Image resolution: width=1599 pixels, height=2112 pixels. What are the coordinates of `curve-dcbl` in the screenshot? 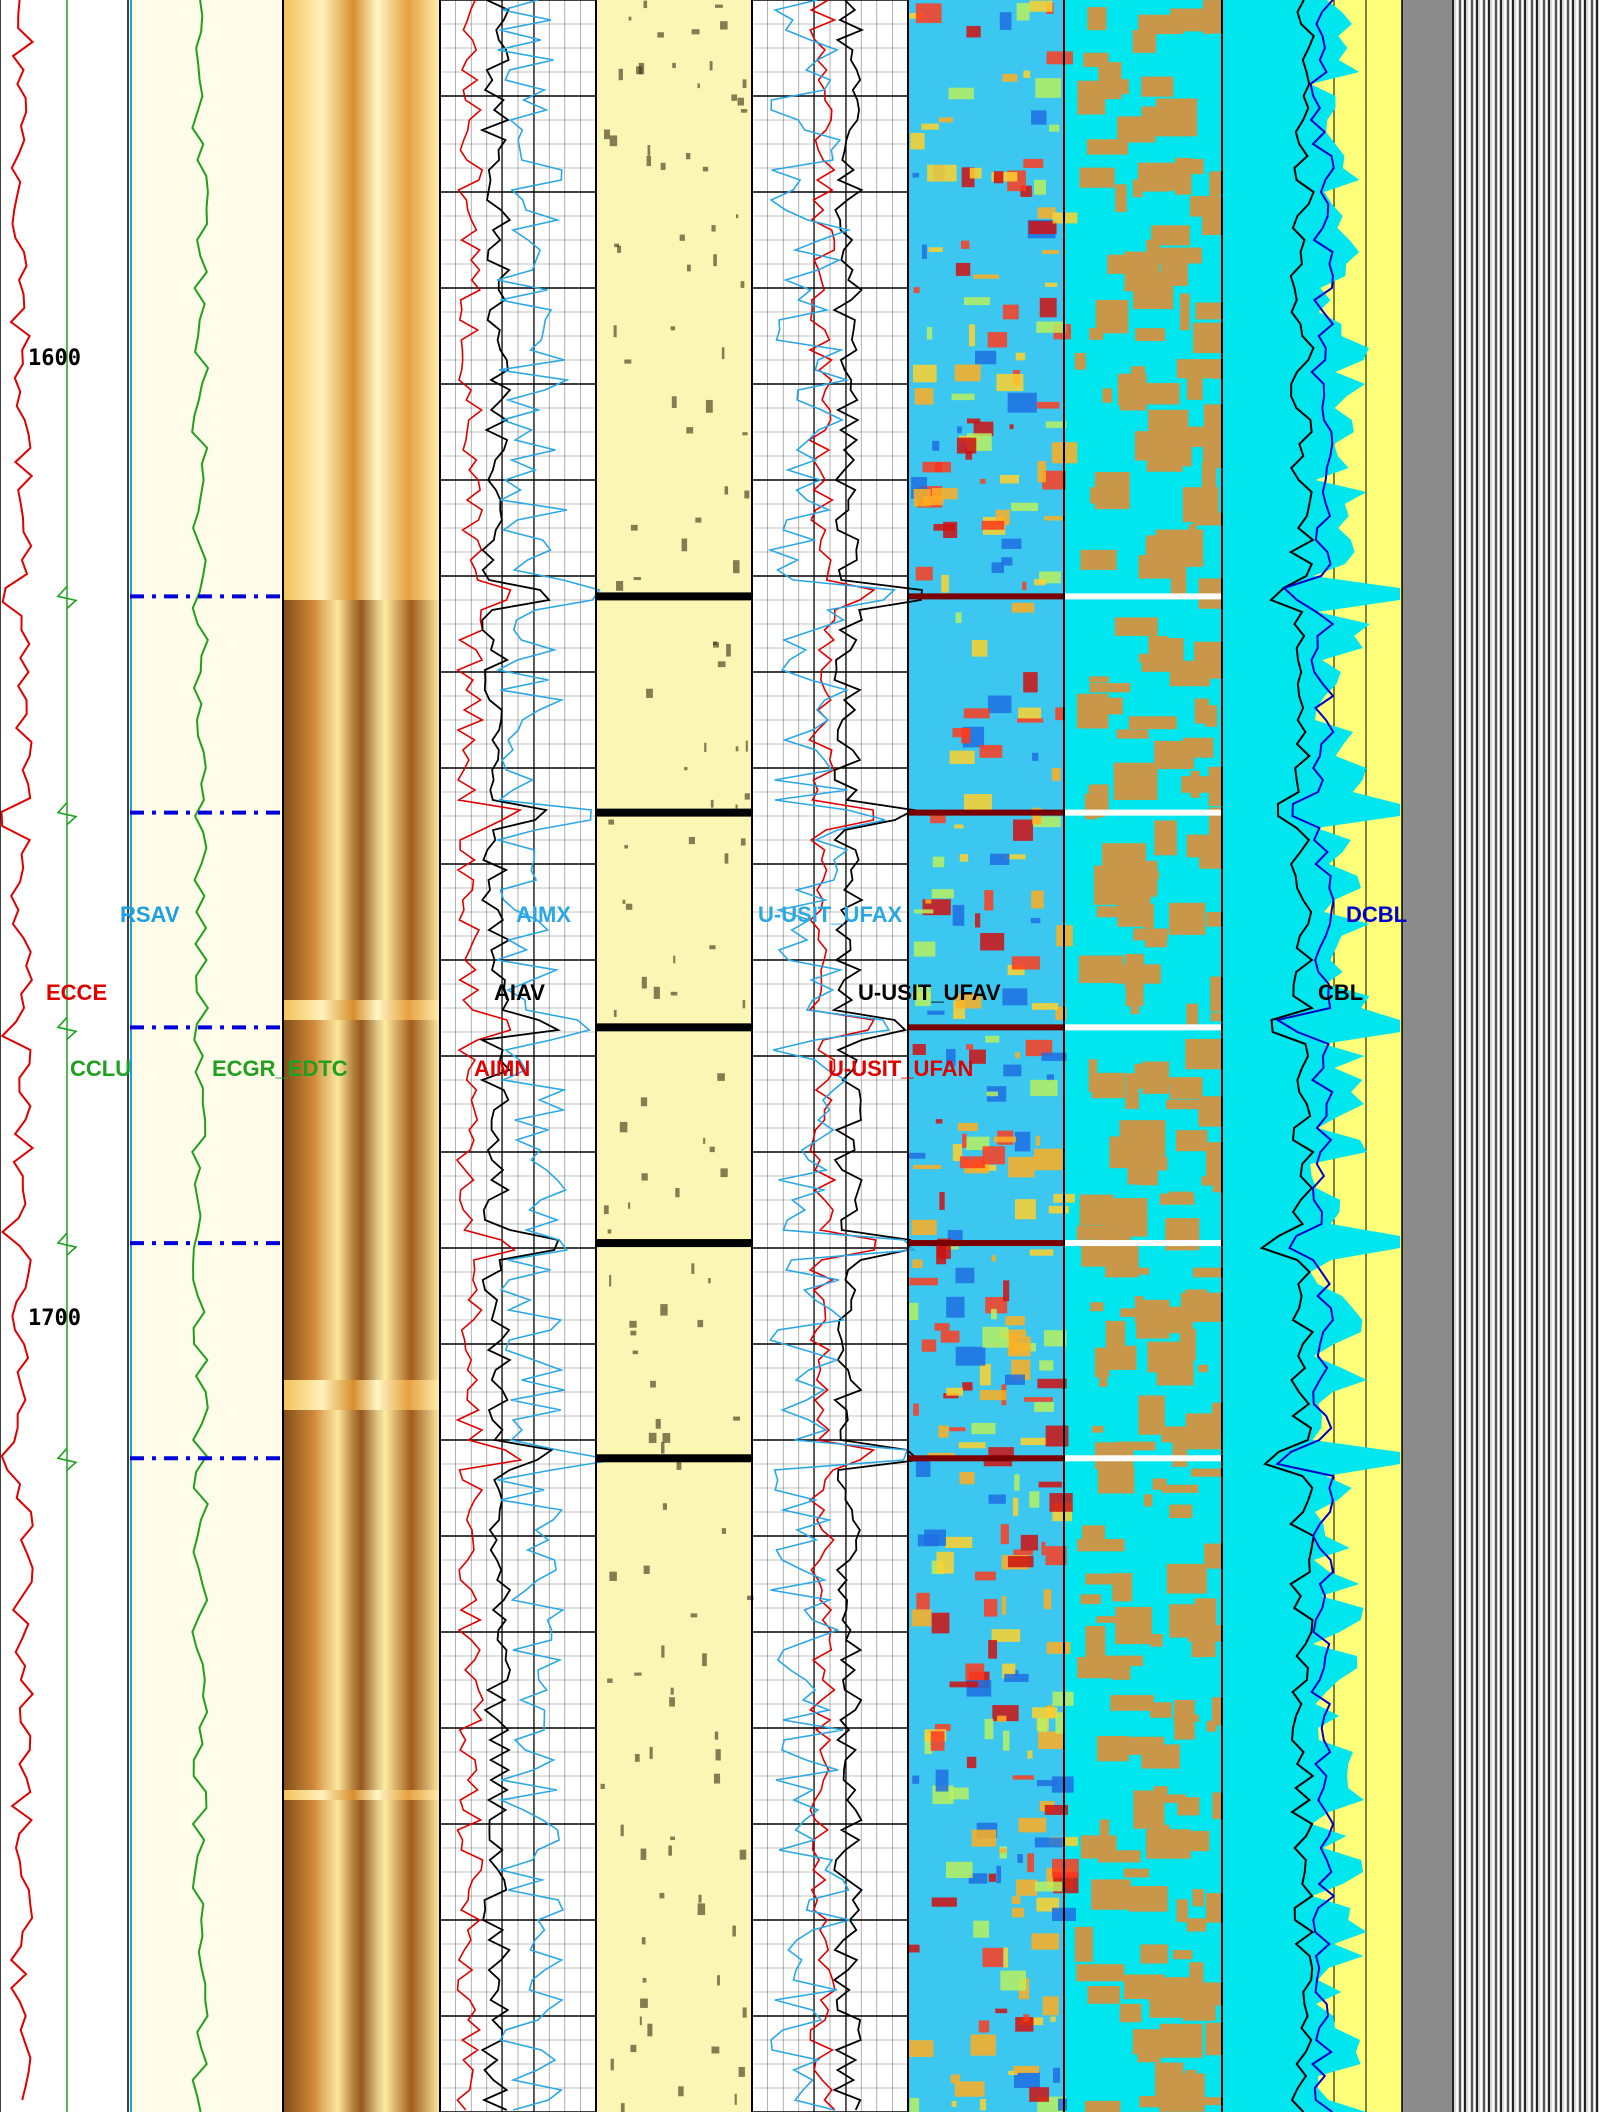 It's located at (1305, 1056).